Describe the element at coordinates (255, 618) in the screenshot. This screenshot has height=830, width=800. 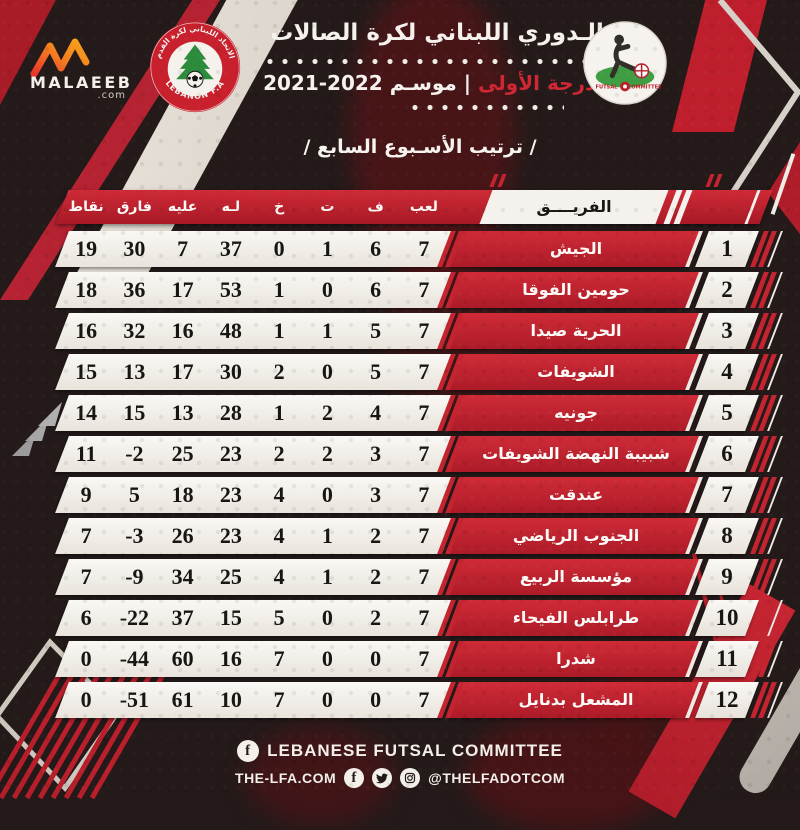
I see `row-stats-bar: 6 -22 37 15 5 0 2 7` at that location.